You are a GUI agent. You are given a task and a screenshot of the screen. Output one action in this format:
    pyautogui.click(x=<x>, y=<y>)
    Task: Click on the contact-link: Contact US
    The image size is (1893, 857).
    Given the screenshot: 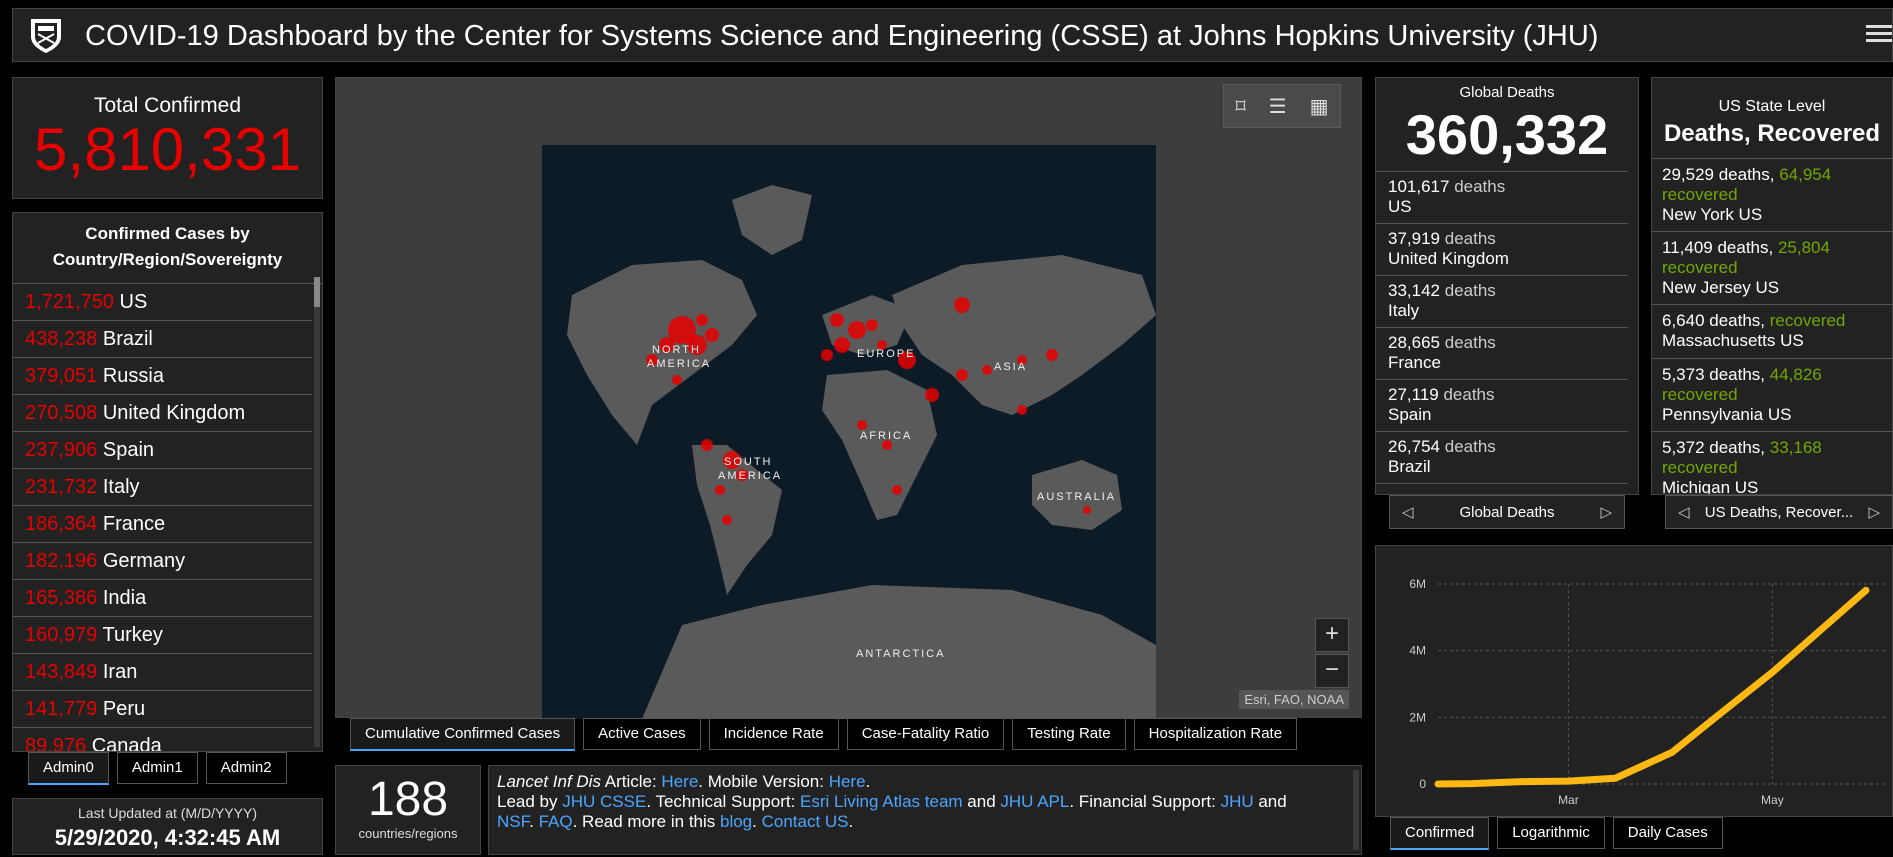 What is the action you would take?
    pyautogui.click(x=805, y=821)
    